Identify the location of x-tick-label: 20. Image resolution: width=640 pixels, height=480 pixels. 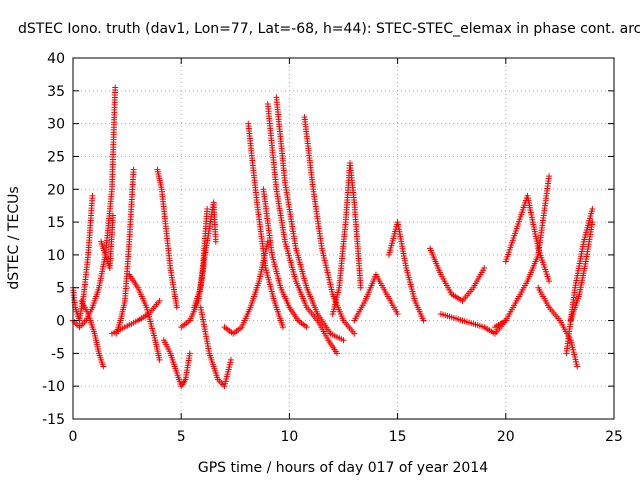
(506, 437).